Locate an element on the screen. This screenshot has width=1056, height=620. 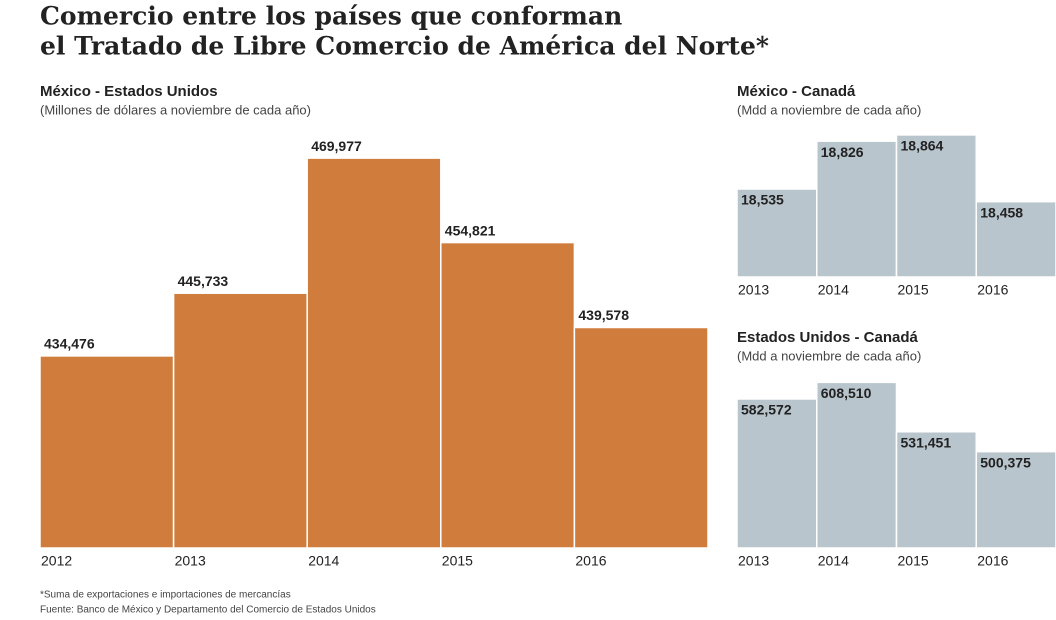
headline: Comercio entre los países que conforman is located at coordinates (331, 16).